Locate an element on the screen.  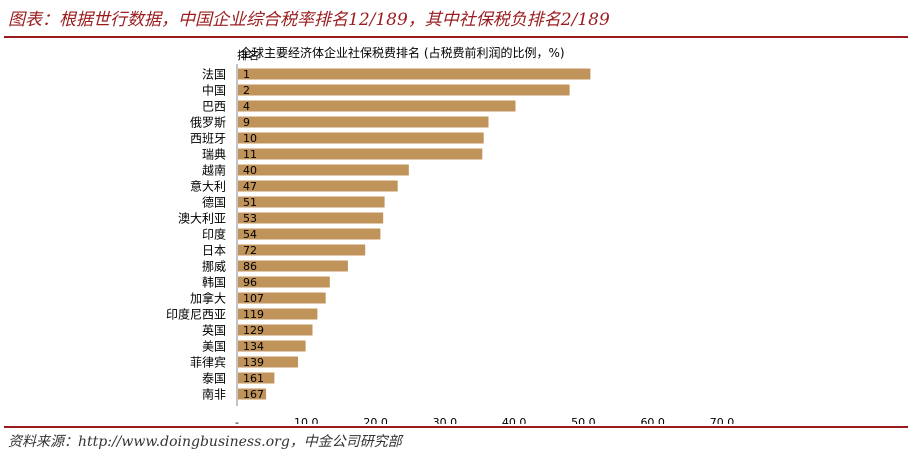
category-label: 英国 is located at coordinates (214, 331).